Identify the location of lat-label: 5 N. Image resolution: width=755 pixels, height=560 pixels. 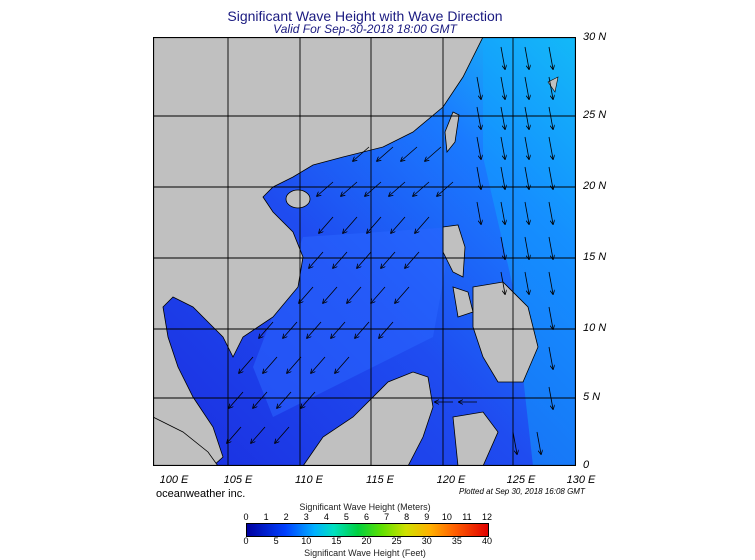
(592, 397).